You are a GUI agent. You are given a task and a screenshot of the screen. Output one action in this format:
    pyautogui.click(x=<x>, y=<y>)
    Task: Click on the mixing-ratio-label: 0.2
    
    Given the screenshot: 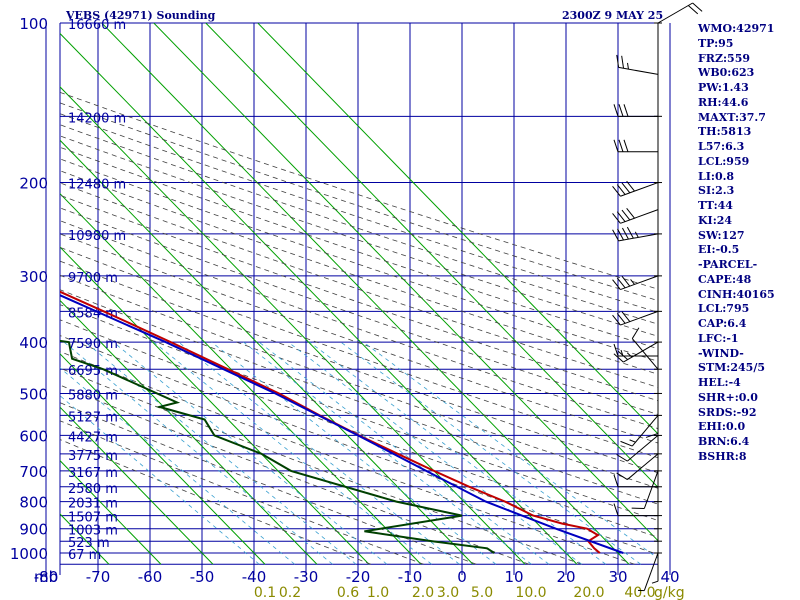 What is the action you would take?
    pyautogui.click(x=290, y=592)
    